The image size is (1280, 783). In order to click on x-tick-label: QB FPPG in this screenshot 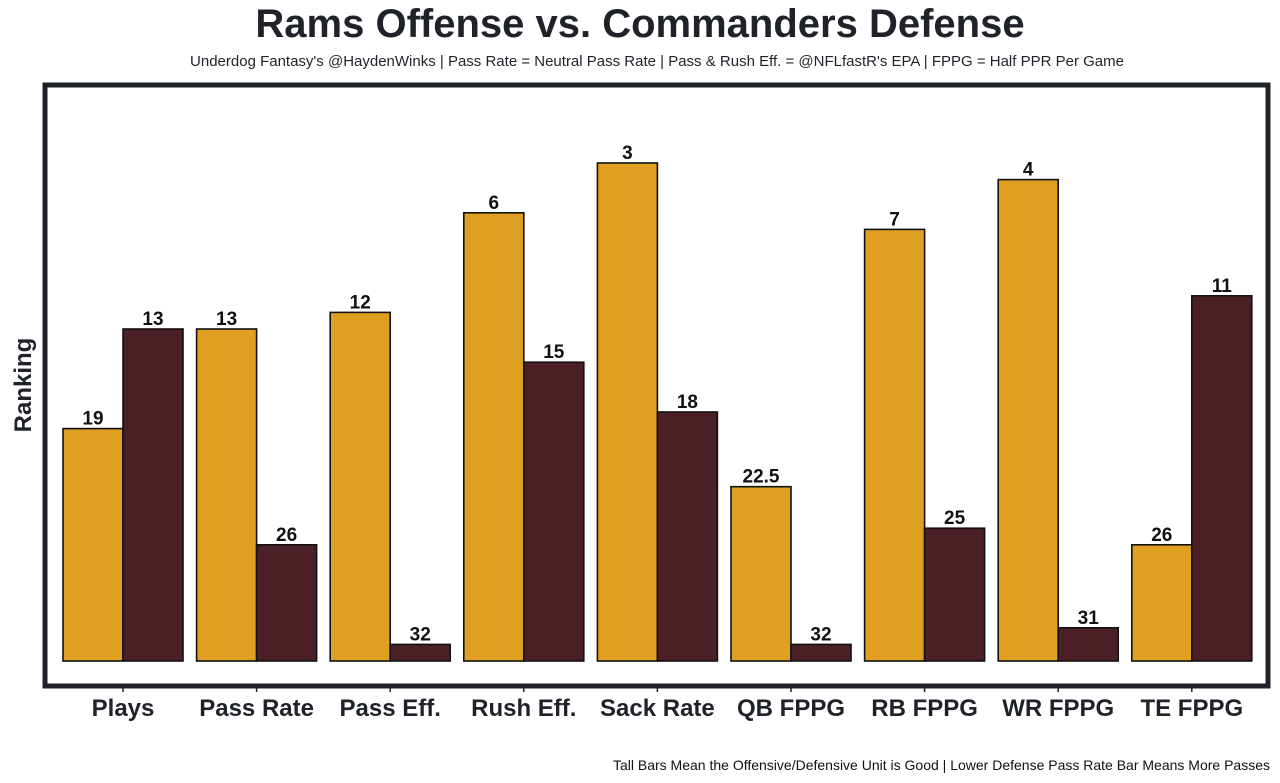, I will do `click(791, 708)`.